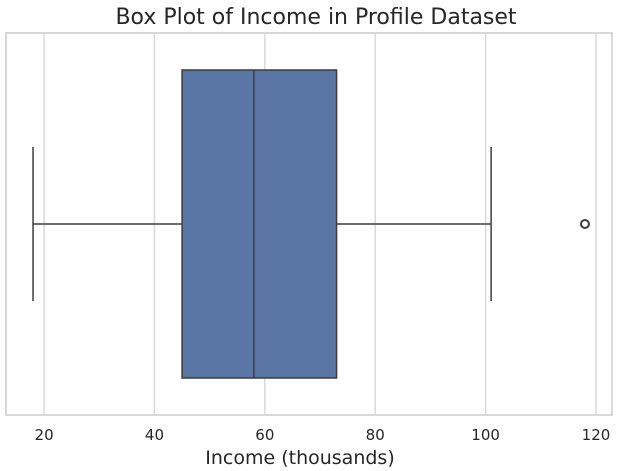 This screenshot has width=628, height=471. Describe the element at coordinates (323, 435) in the screenshot. I see `x-axis-ticks: 20 40 60 80 100 120` at that location.